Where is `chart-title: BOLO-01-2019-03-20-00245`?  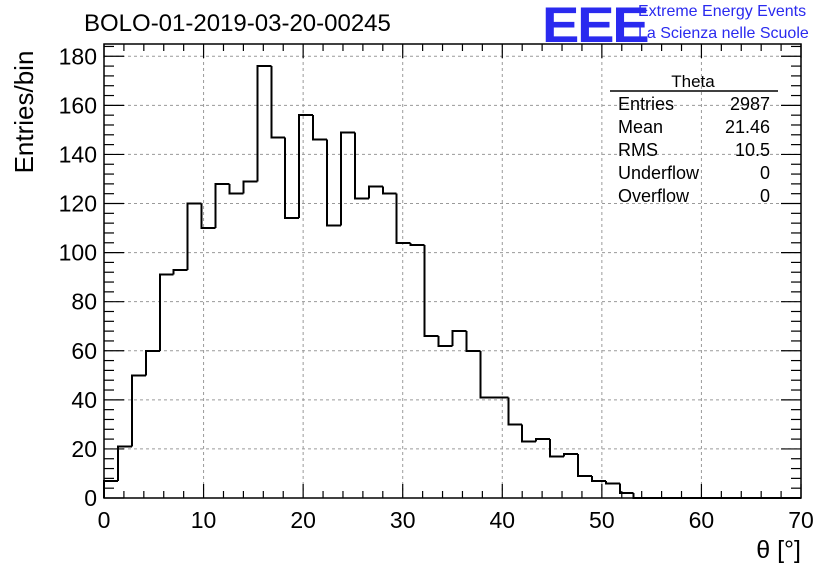 chart-title: BOLO-01-2019-03-20-00245 is located at coordinates (237, 23).